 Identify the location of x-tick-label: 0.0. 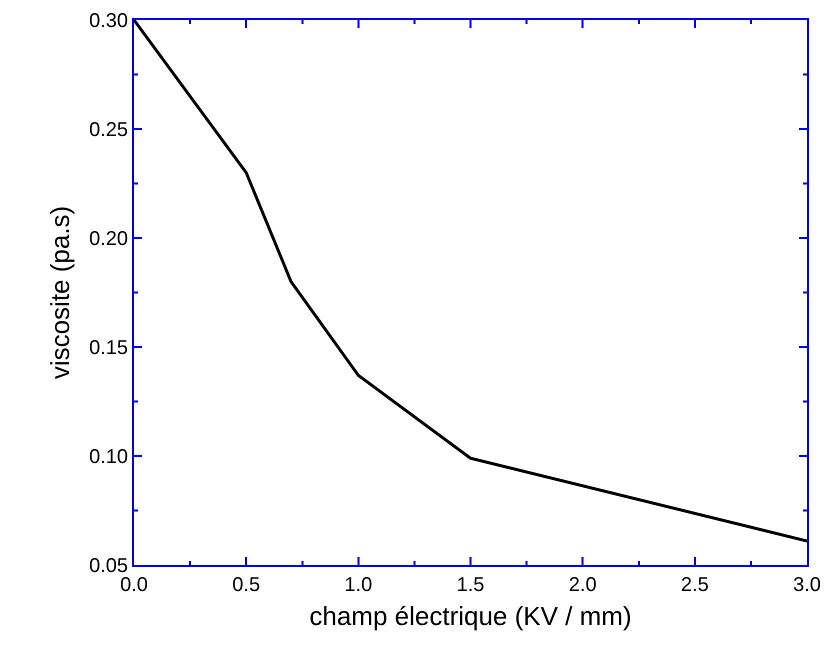
(134, 585).